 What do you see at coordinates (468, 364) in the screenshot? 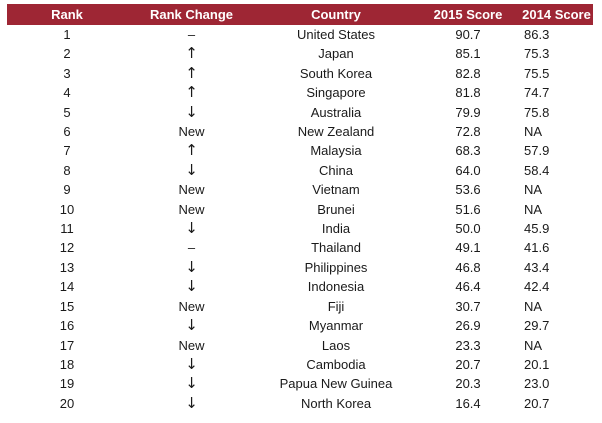
I see `score-2015-cell: 20.7` at bounding box center [468, 364].